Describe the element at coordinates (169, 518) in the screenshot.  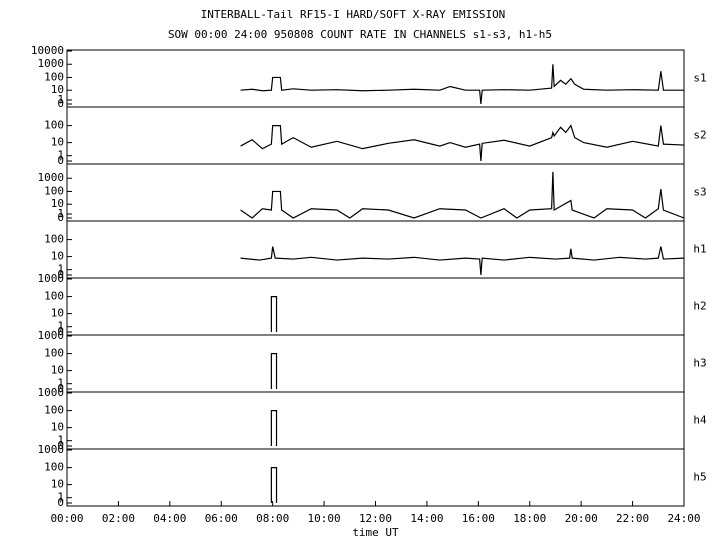
I see `x-tick-label: 04:00` at that location.